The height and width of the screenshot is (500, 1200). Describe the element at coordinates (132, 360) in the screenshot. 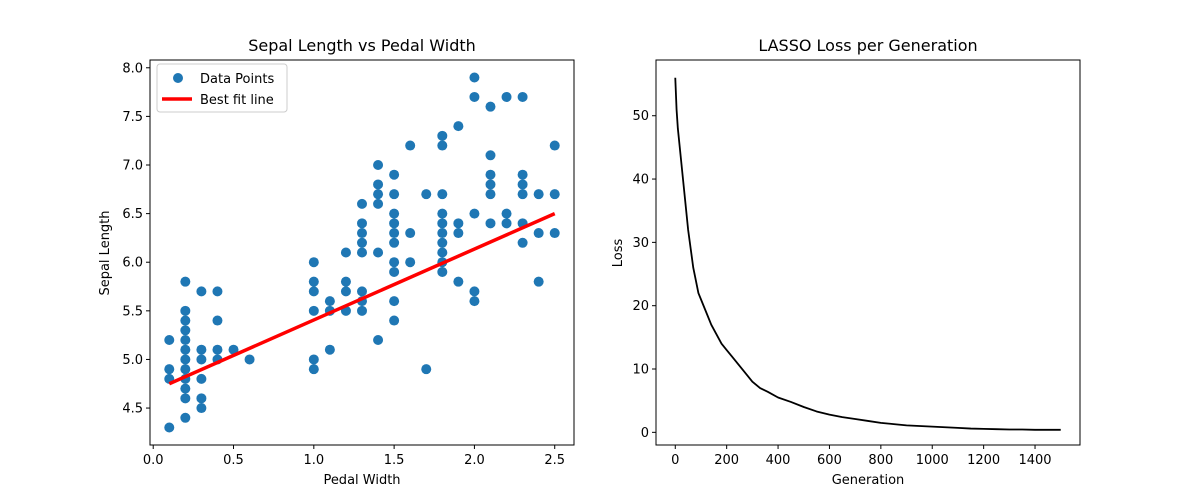

I see `y-tick-label: 5.0` at that location.